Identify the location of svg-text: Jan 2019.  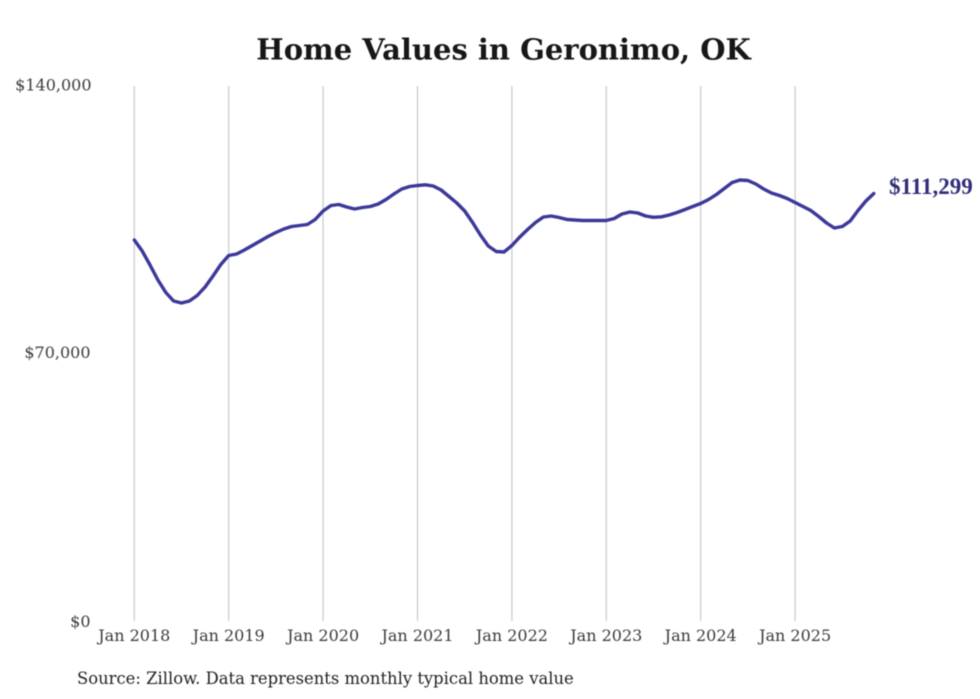
(228, 635).